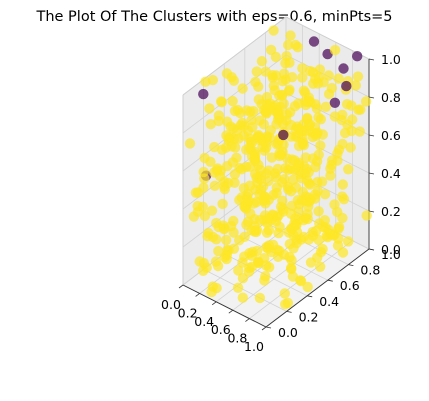 The width and height of the screenshot is (429, 401). I want to click on z-tick-label: 0.4, so click(391, 173).